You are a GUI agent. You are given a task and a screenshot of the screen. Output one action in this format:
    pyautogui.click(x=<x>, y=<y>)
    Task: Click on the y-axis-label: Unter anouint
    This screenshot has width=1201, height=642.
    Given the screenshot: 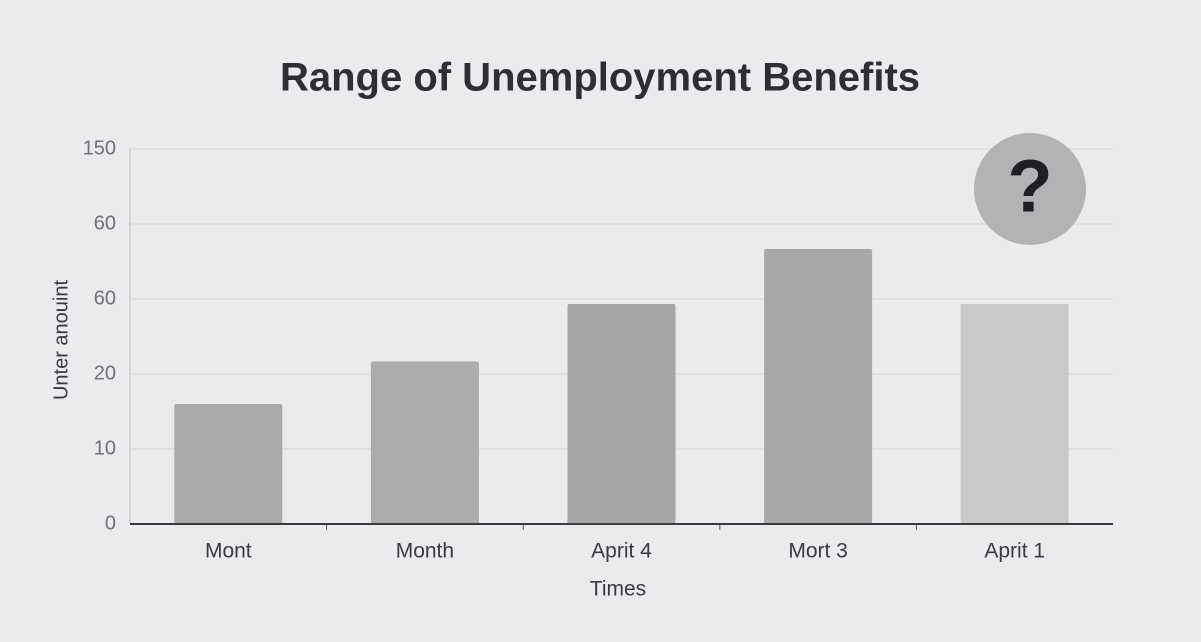 What is the action you would take?
    pyautogui.click(x=61, y=340)
    